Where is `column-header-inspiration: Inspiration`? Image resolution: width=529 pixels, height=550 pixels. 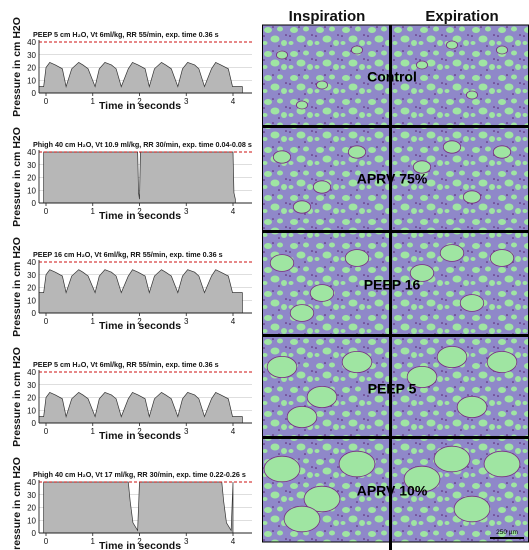 column-header-inspiration: Inspiration is located at coordinates (327, 16).